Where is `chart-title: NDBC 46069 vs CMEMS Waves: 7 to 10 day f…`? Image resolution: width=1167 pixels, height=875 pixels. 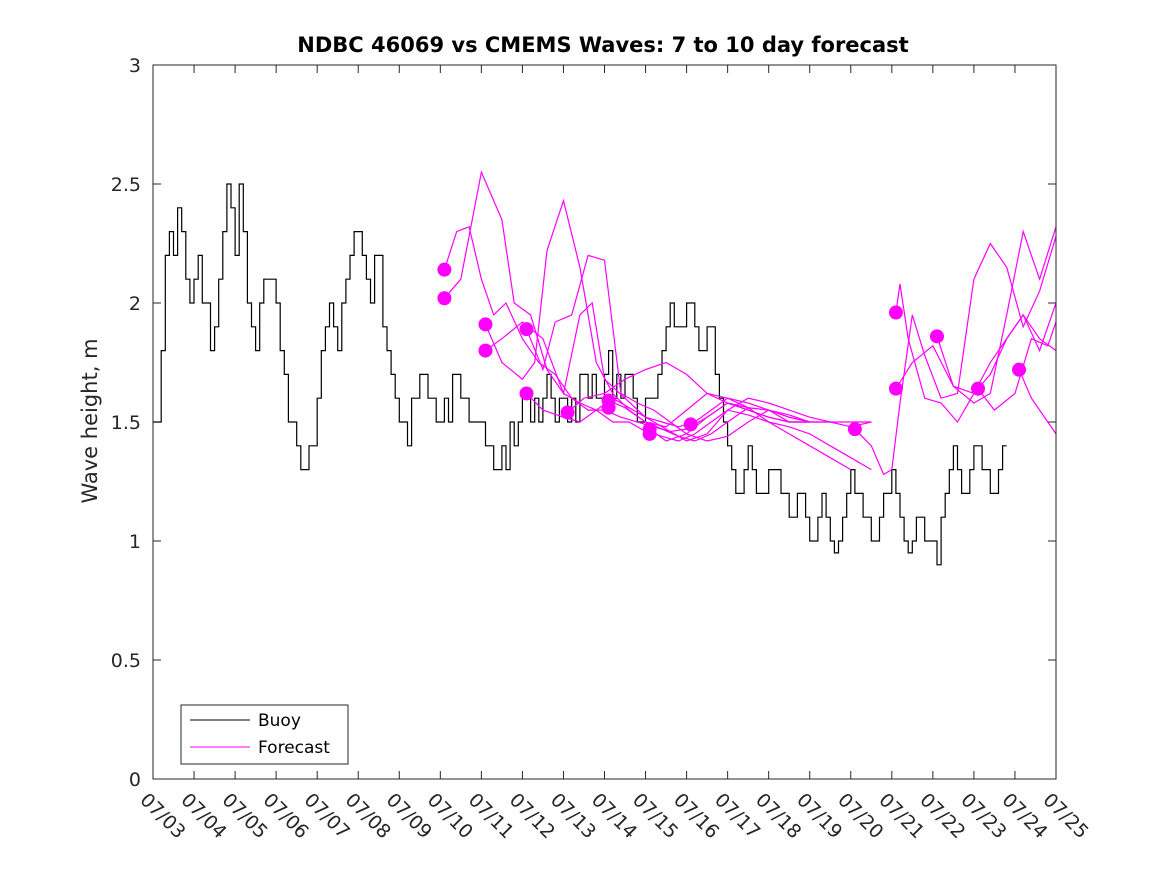
chart-title: NDBC 46069 vs CMEMS Waves: 7 to 10 day f… is located at coordinates (602, 45).